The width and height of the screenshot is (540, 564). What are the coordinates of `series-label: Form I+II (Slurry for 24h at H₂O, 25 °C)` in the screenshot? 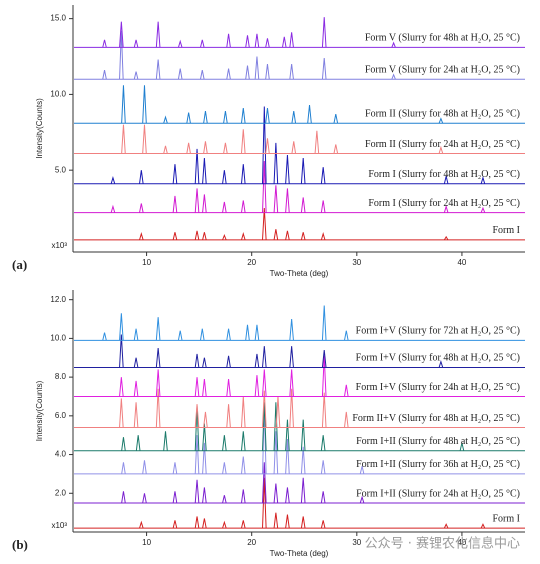 It's located at (438, 493).